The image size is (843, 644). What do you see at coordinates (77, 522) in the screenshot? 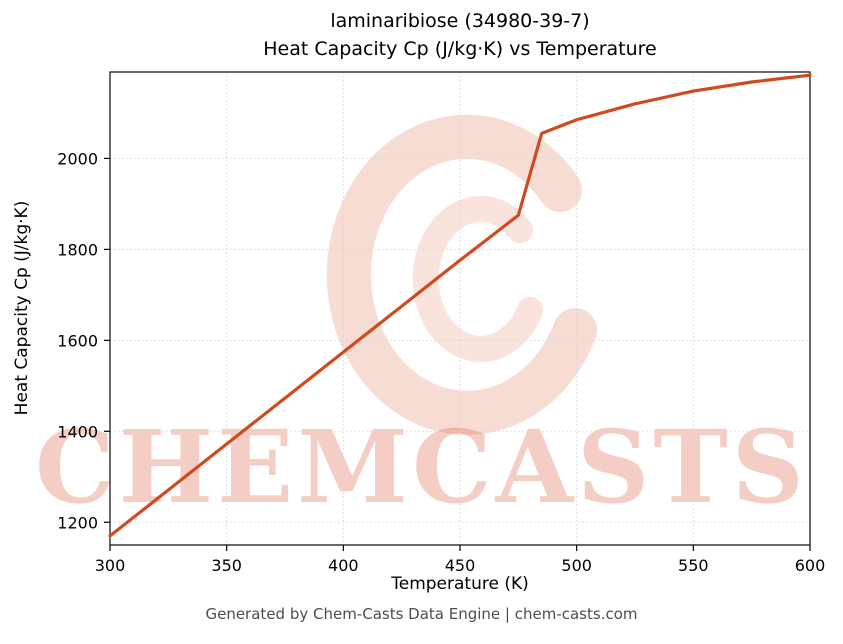
I see `y-tick-label: 1200` at bounding box center [77, 522].